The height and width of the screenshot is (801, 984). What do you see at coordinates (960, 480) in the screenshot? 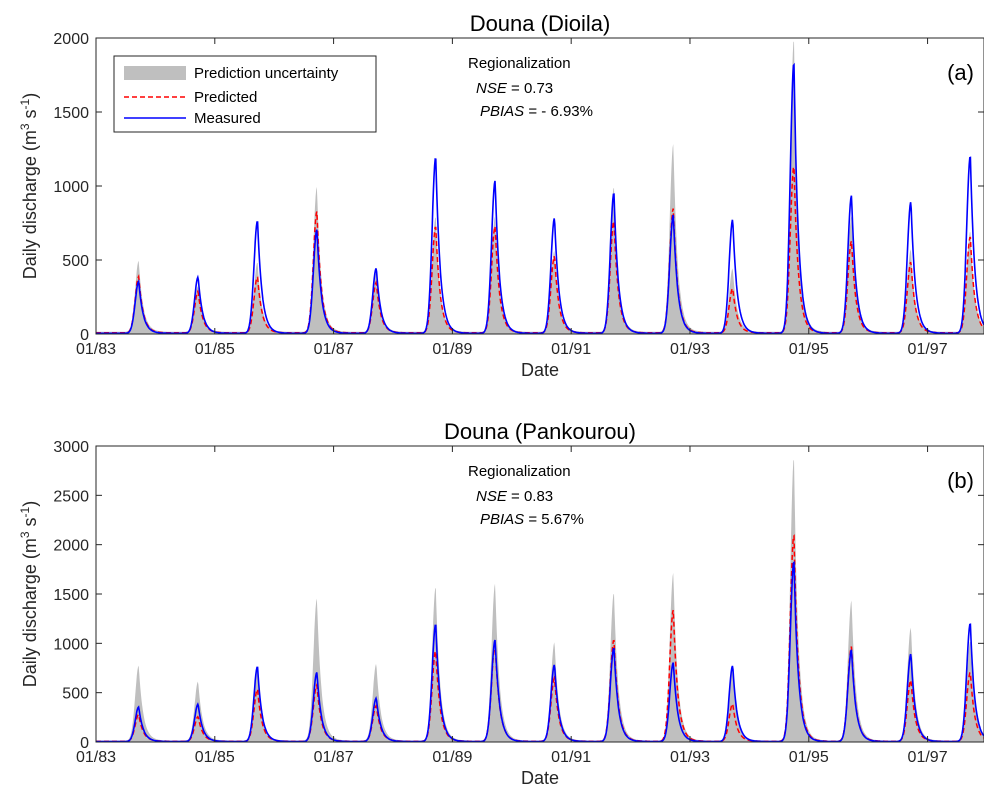
I see `panel-letter: (b)` at bounding box center [960, 480].